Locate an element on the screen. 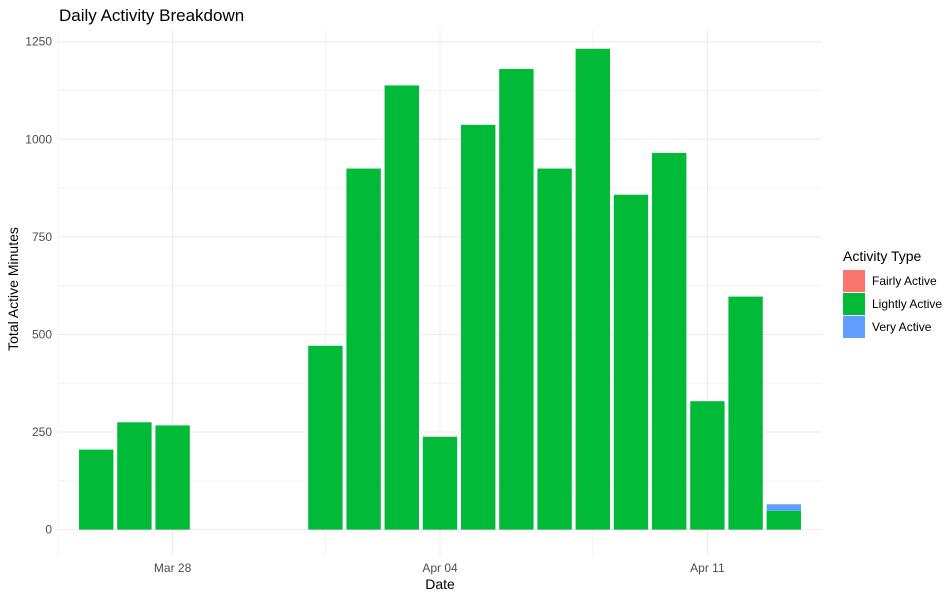 This screenshot has height=597, width=952. y-tick-label: 0 is located at coordinates (48, 530).